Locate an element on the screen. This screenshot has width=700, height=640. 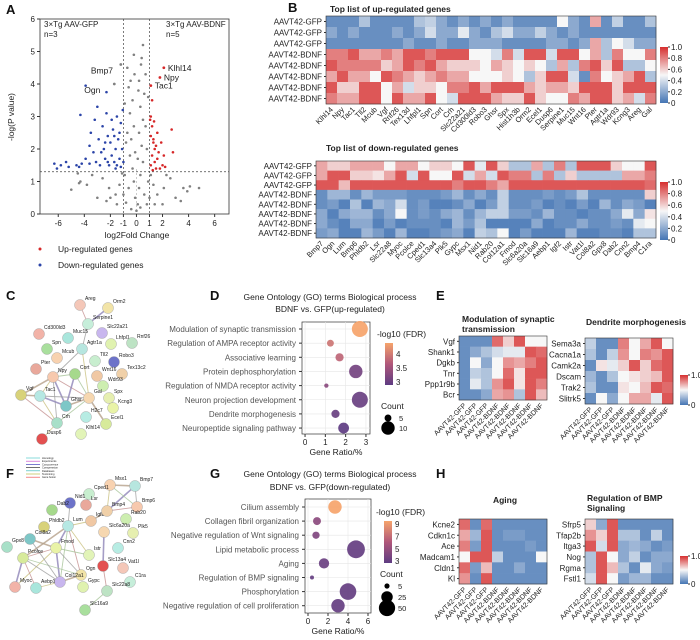
node-label: Spn is located at coordinates (56, 343).